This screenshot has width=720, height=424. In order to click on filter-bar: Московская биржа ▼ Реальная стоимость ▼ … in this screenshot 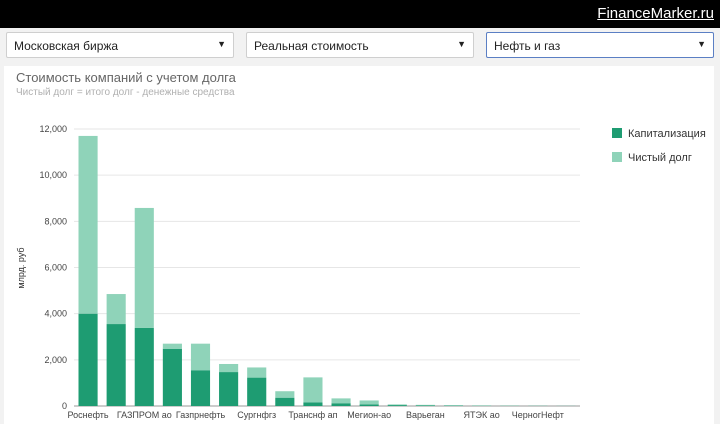, I will do `click(360, 46)`.